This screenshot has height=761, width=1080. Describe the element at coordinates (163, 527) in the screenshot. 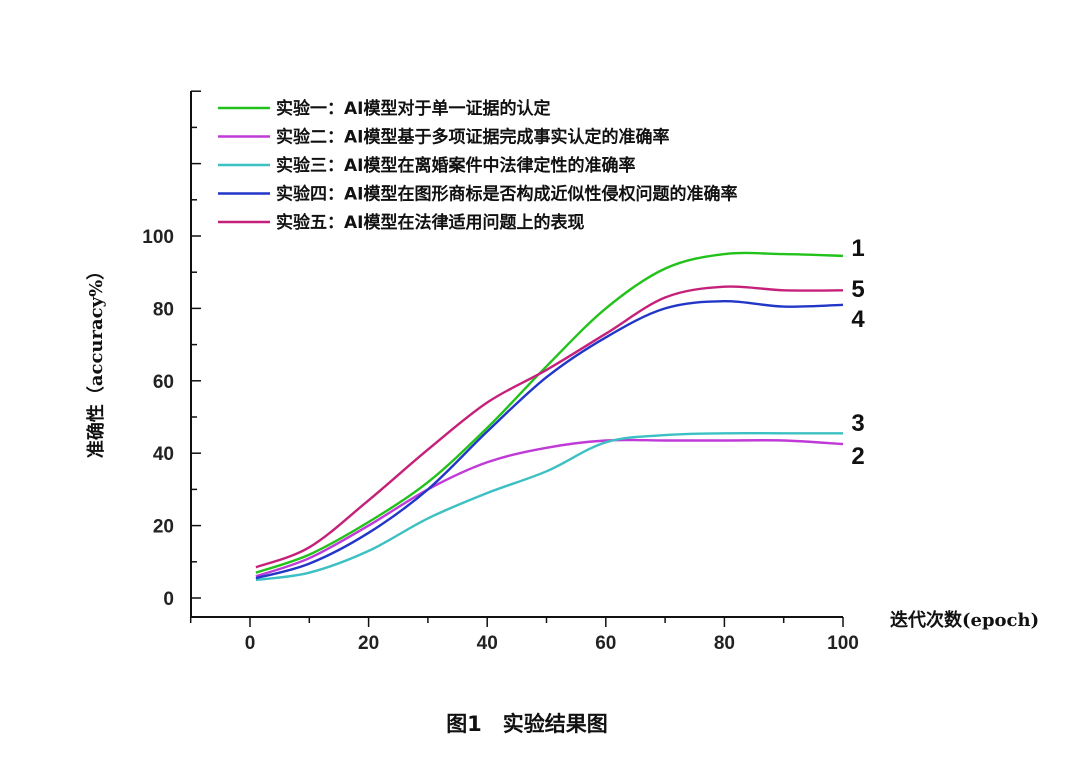

I see `y-tick-label: 20` at that location.